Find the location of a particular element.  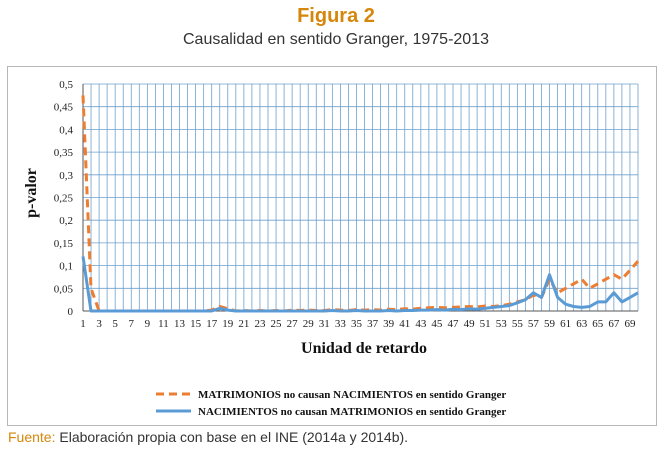

y-tick-label: 0,15 is located at coordinates (64, 244).